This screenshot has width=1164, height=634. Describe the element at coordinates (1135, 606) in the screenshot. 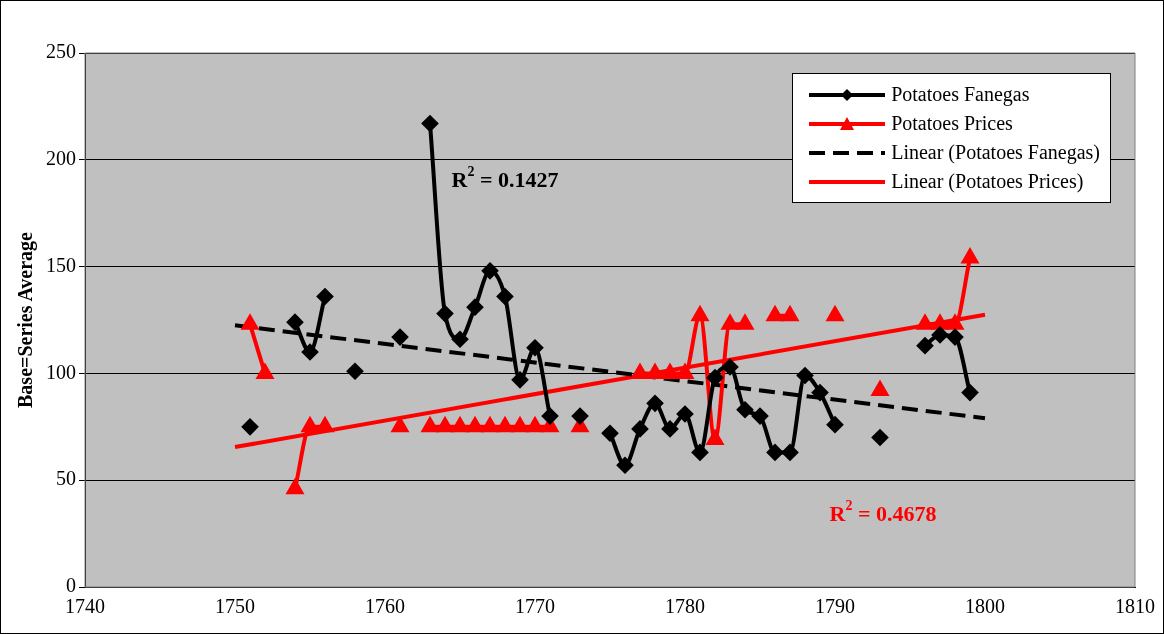

I see `x-tick-label: 1810` at that location.